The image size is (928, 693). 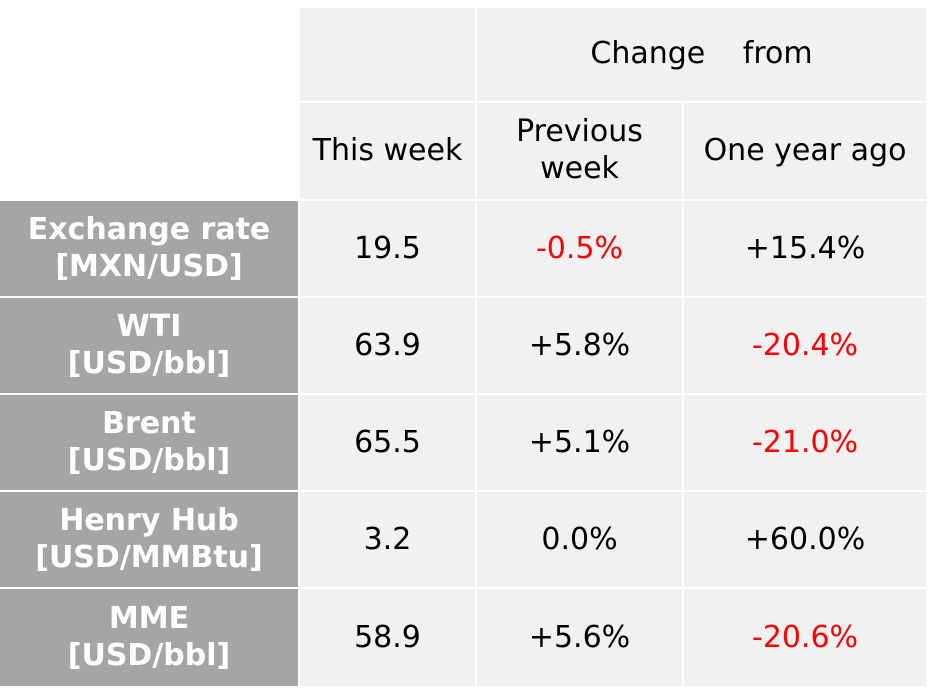 I want to click on header-previous-week-line1: Previous, so click(x=579, y=132).